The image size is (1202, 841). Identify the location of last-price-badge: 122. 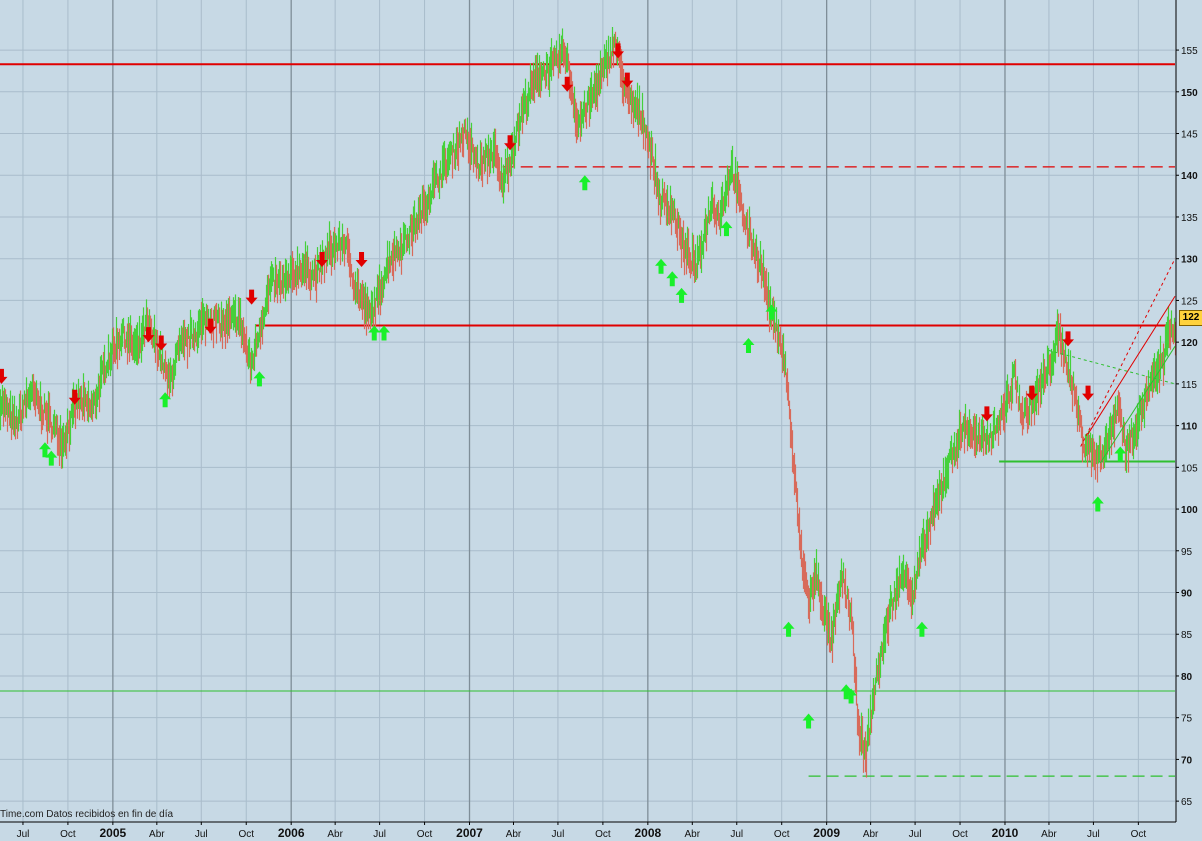
(1190, 318).